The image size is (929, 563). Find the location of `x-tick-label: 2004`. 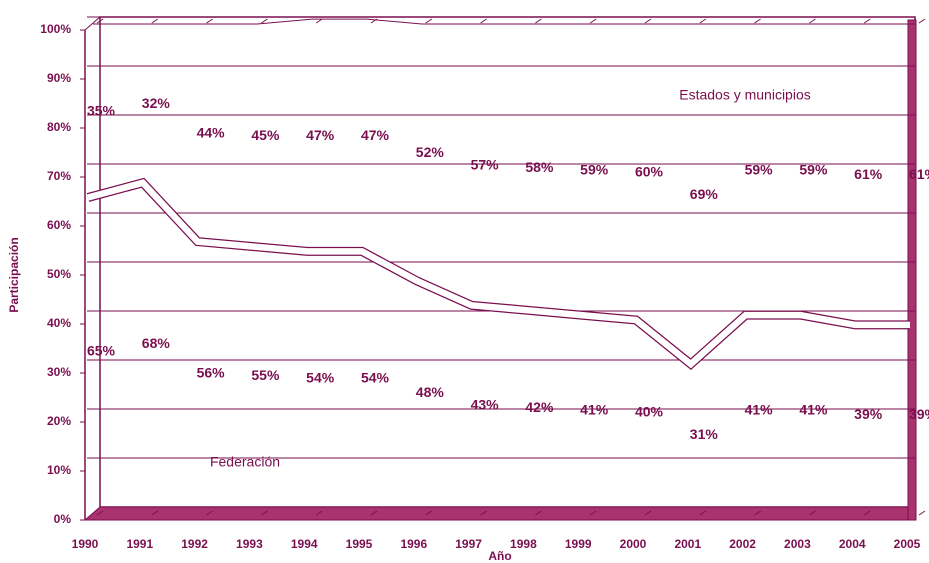

x-tick-label: 2004 is located at coordinates (852, 544).